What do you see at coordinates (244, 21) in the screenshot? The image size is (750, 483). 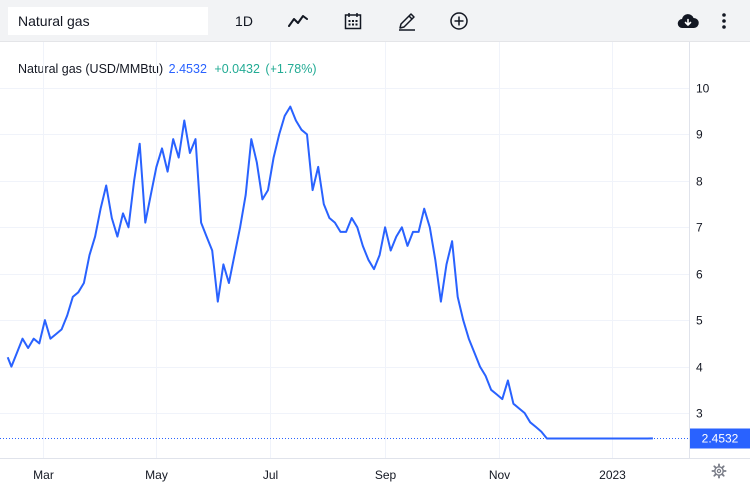 I see `interval-button: 1D` at bounding box center [244, 21].